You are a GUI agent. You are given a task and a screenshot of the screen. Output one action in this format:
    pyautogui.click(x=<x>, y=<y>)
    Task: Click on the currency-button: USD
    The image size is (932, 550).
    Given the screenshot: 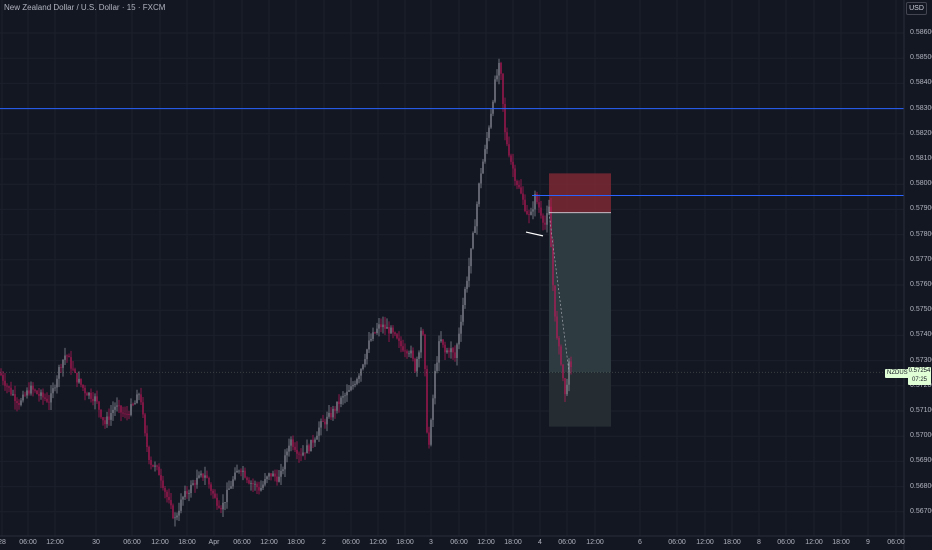 What is the action you would take?
    pyautogui.click(x=916, y=8)
    